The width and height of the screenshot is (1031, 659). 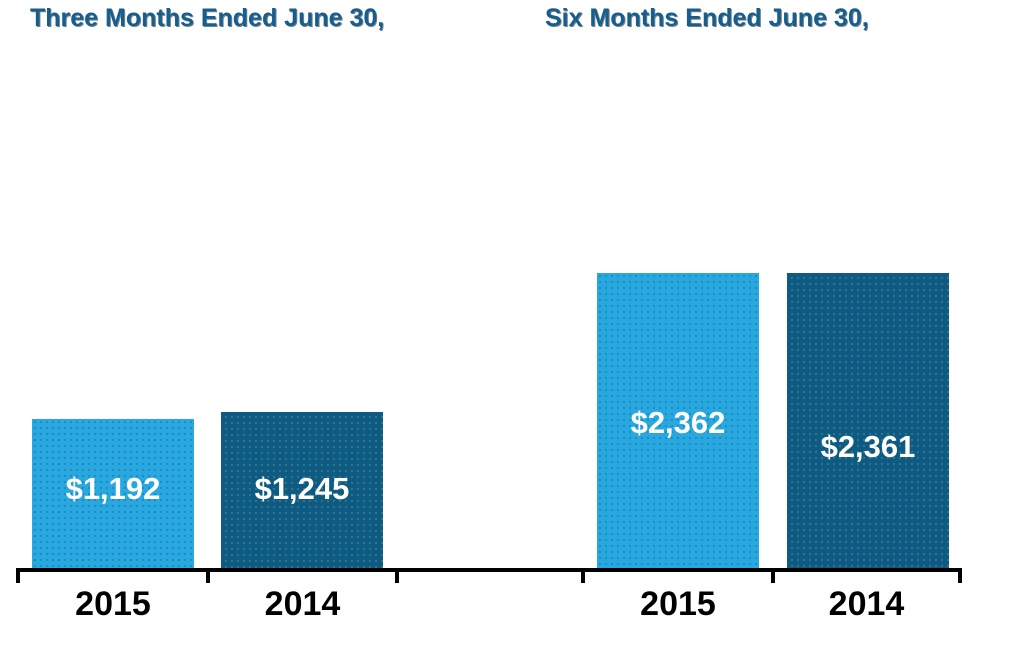 What do you see at coordinates (113, 604) in the screenshot?
I see `category-label-three-months-2015: 2015` at bounding box center [113, 604].